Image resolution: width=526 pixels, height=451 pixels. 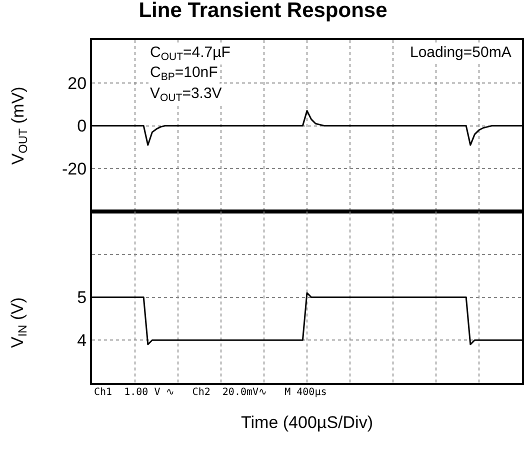 What do you see at coordinates (307, 422) in the screenshot?
I see `x-axis-title: Time (400µS/Div)` at bounding box center [307, 422].